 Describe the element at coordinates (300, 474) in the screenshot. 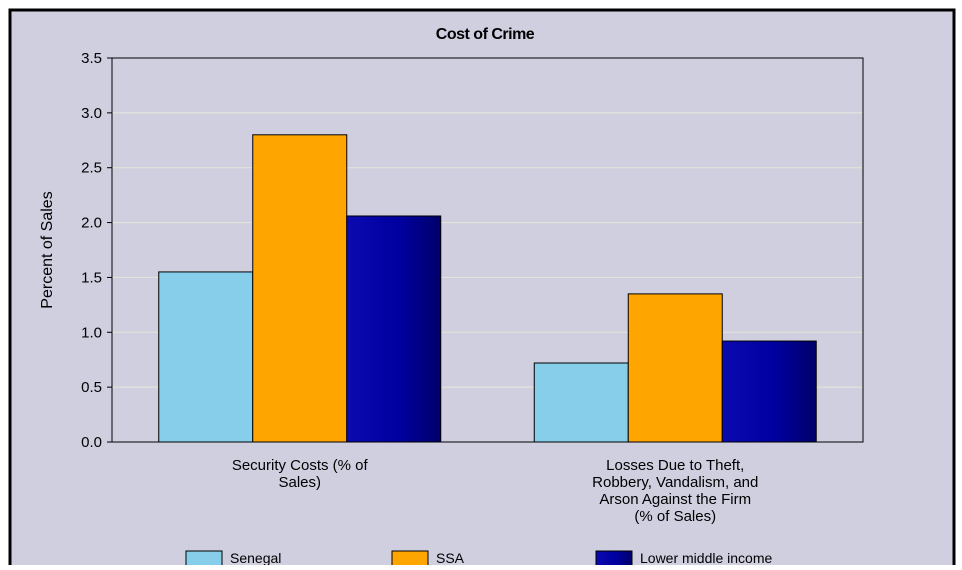

I see `x-category-label: Security Costs (% of Sales)` at that location.